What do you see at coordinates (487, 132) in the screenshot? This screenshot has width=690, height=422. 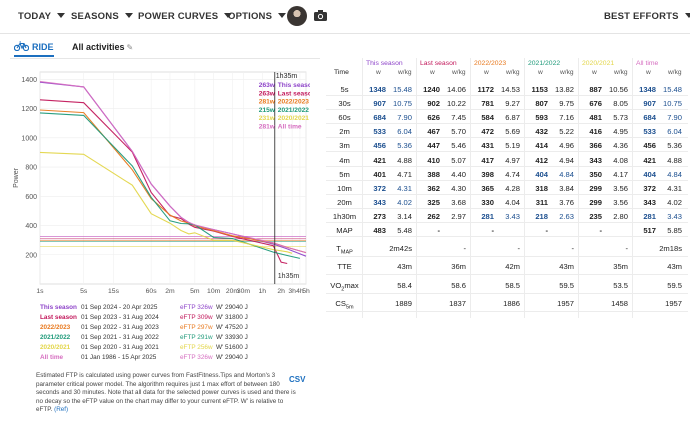 I see `watts-cell: 472` at bounding box center [487, 132].